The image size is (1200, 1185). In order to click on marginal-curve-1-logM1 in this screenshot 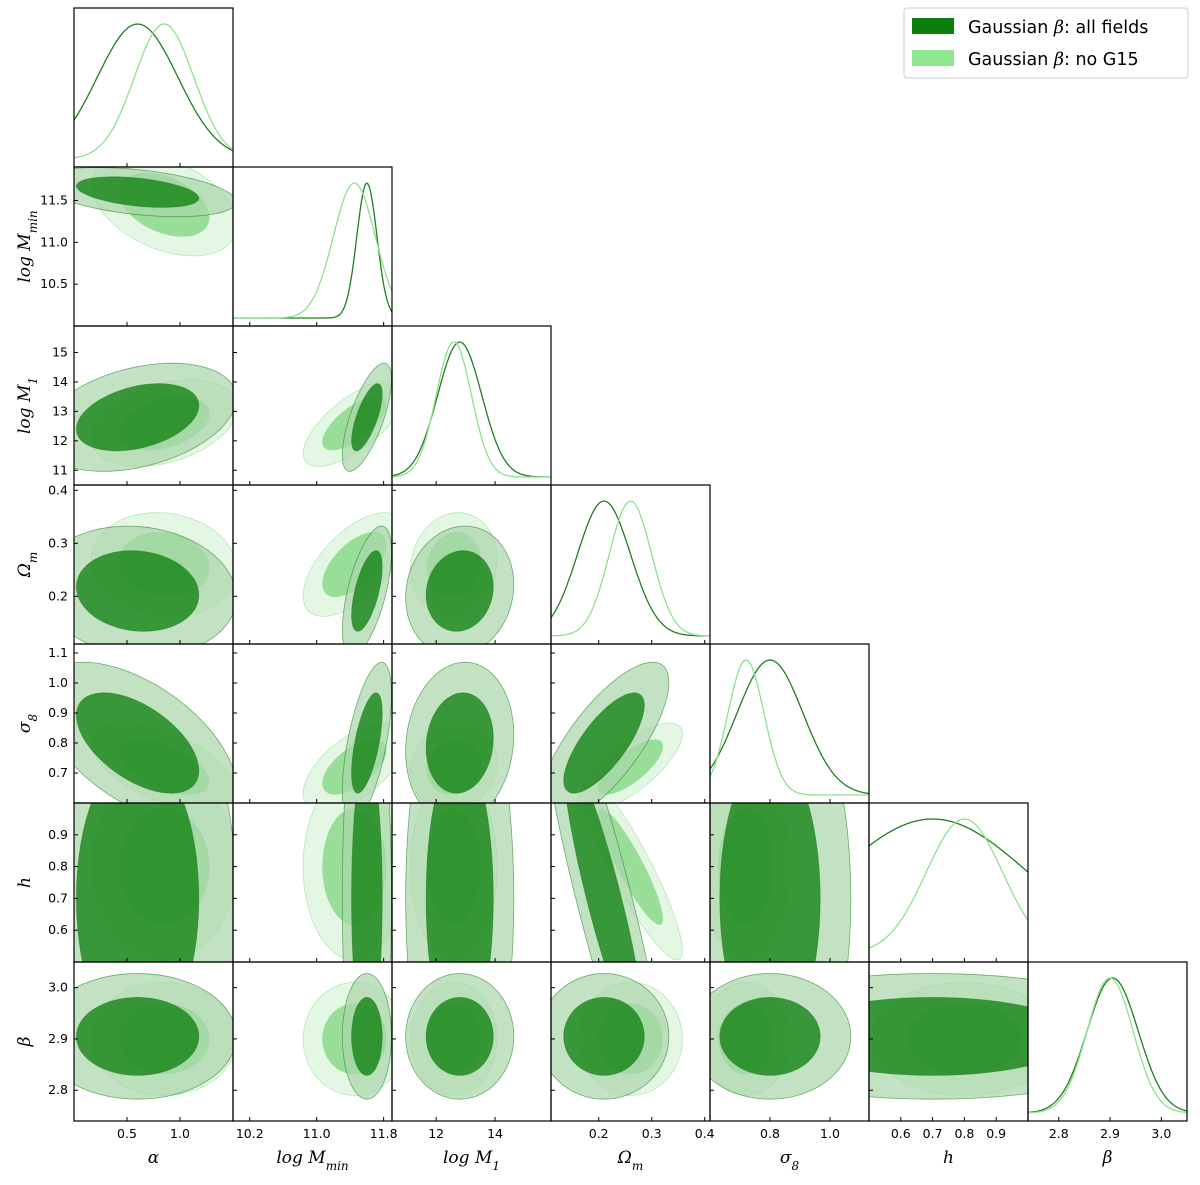, I will do `click(471, 409)`.